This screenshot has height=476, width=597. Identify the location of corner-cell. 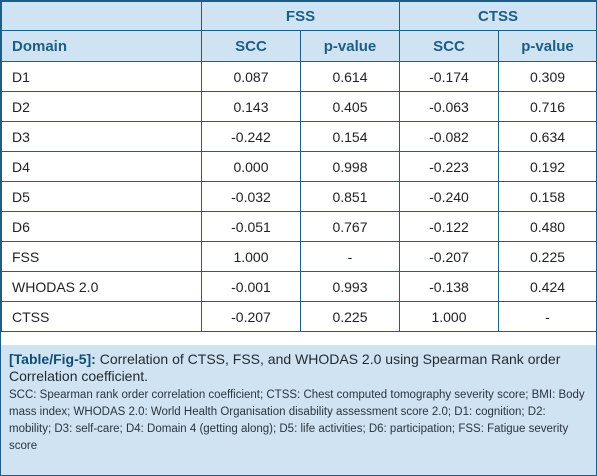
(101, 16).